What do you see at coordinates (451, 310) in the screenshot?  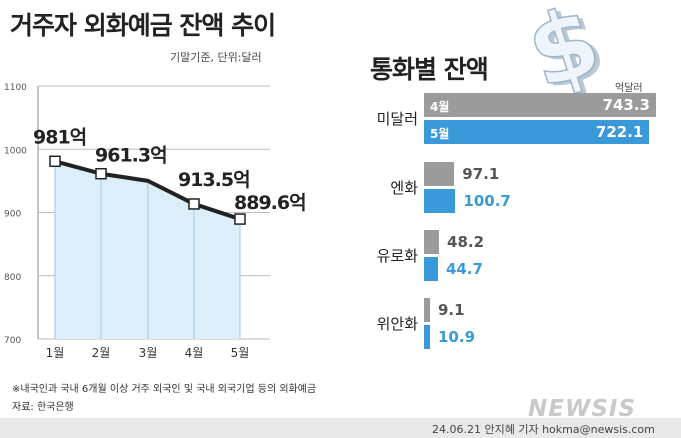 I see `bar-value-label: 9.1` at bounding box center [451, 310].